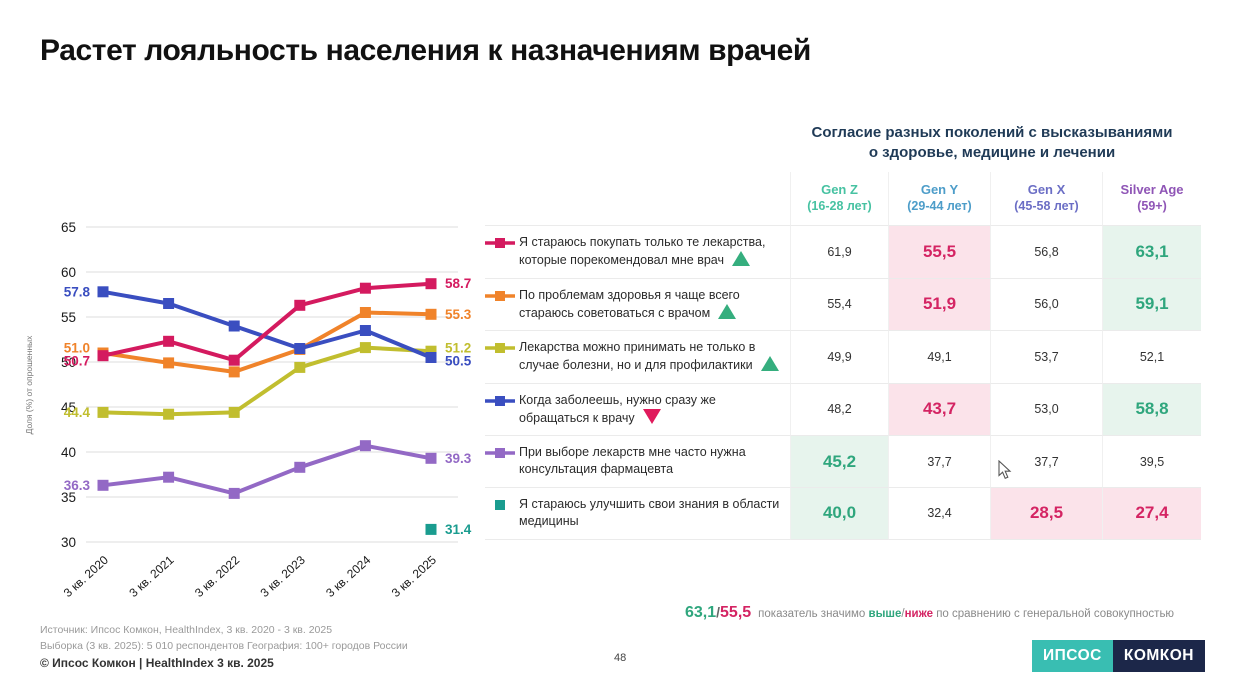  I want to click on value-cell-row2-col1: 55,4, so click(839, 304).